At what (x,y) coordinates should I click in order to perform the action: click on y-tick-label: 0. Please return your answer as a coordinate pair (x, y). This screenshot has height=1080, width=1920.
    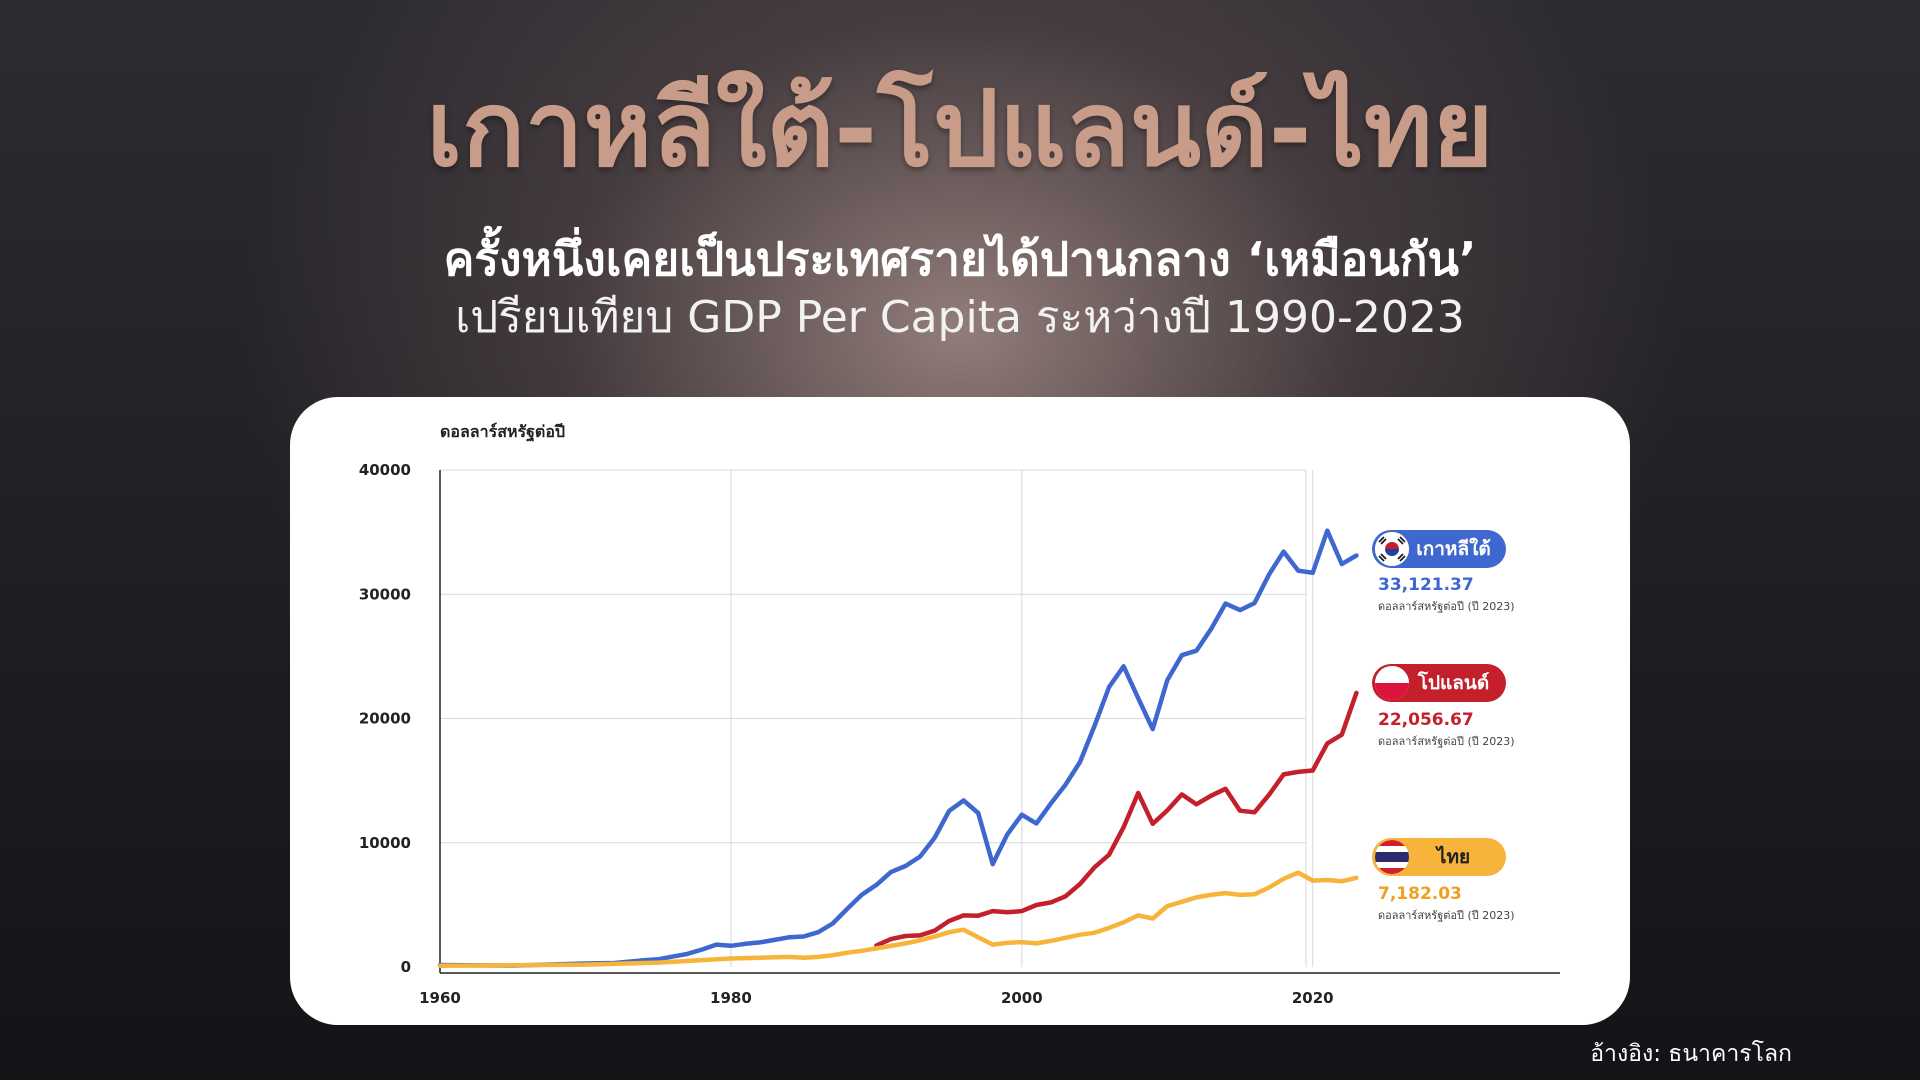
    Looking at the image, I should click on (406, 967).